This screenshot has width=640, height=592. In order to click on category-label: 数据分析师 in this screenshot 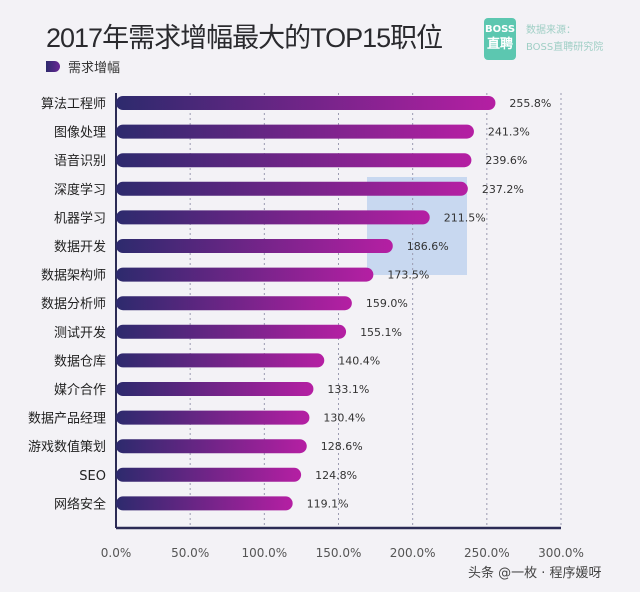, I will do `click(73, 304)`.